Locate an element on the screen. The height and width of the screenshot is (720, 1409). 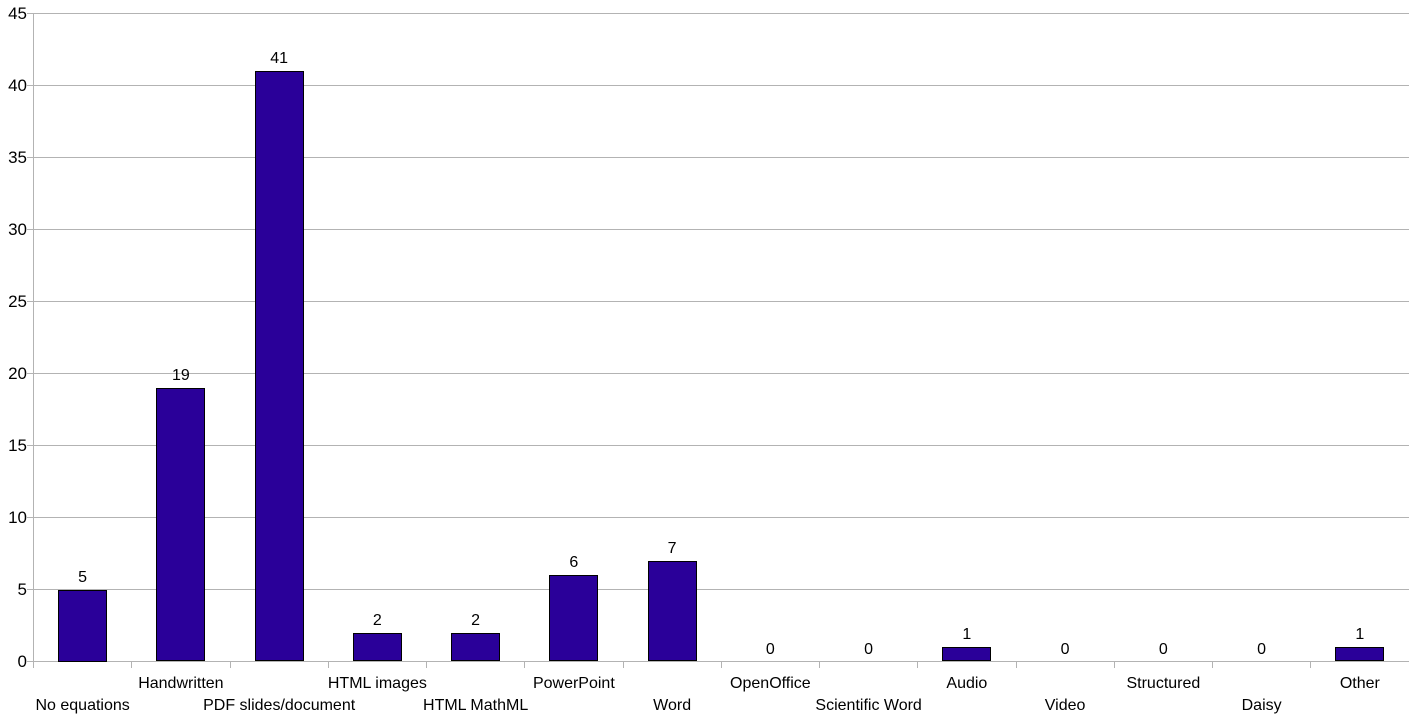
x-axis-category-label: OpenOffice is located at coordinates (770, 683).